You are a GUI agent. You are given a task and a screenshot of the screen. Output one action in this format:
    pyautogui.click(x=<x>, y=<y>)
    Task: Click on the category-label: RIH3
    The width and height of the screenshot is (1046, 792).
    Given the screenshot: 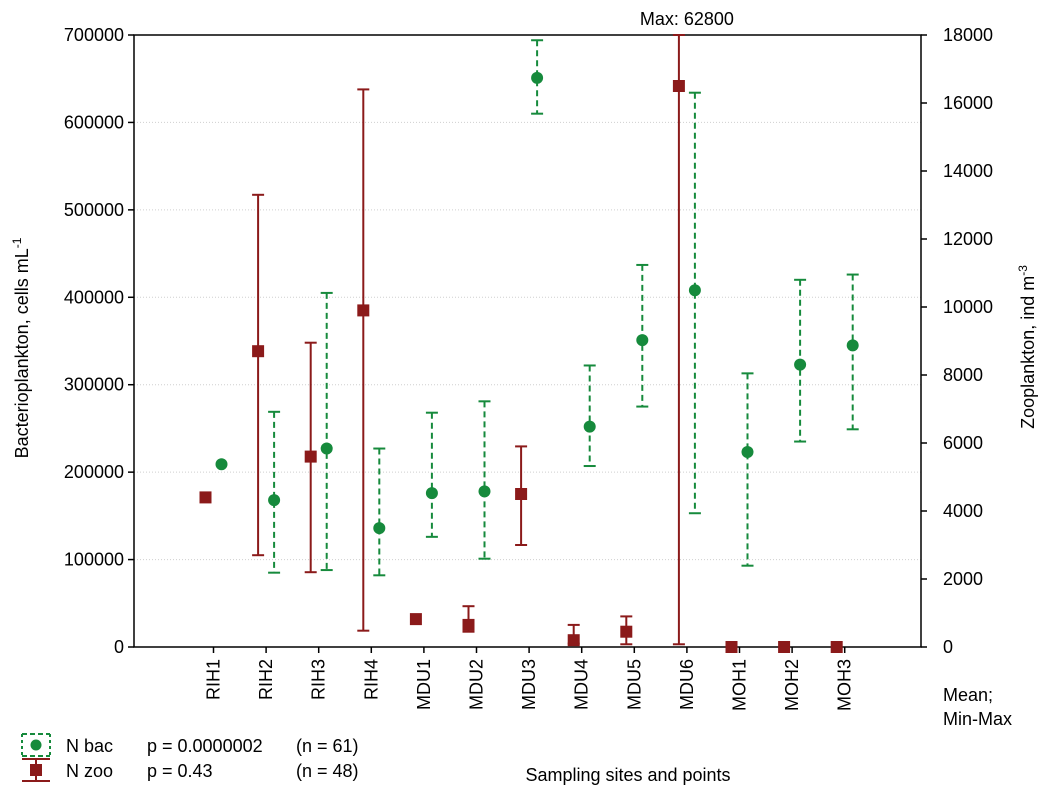 What is the action you would take?
    pyautogui.click(x=319, y=679)
    